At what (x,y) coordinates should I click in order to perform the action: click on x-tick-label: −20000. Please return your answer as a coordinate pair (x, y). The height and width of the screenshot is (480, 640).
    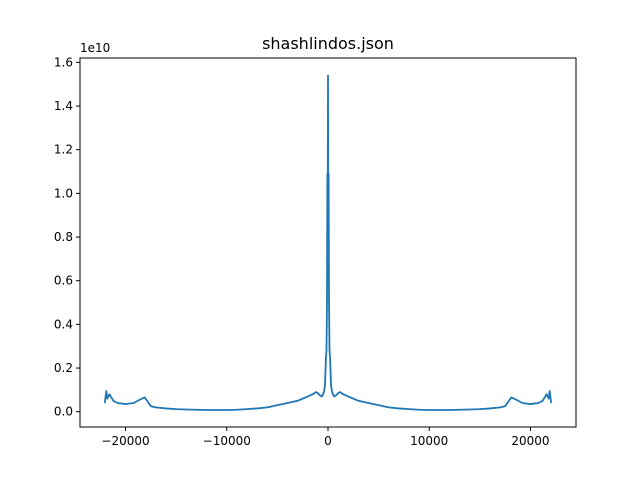
    Looking at the image, I should click on (125, 441).